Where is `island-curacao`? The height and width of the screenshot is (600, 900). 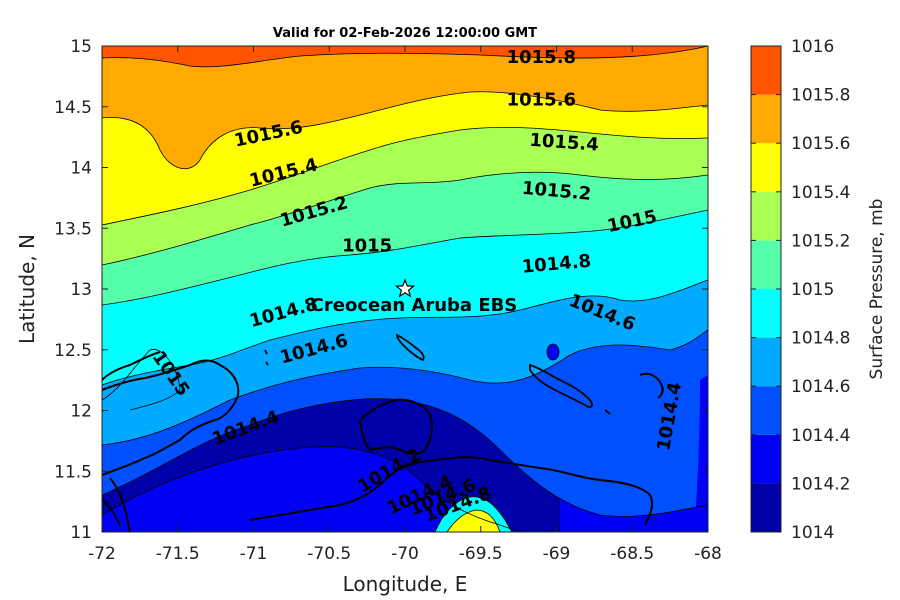 island-curacao is located at coordinates (561, 385).